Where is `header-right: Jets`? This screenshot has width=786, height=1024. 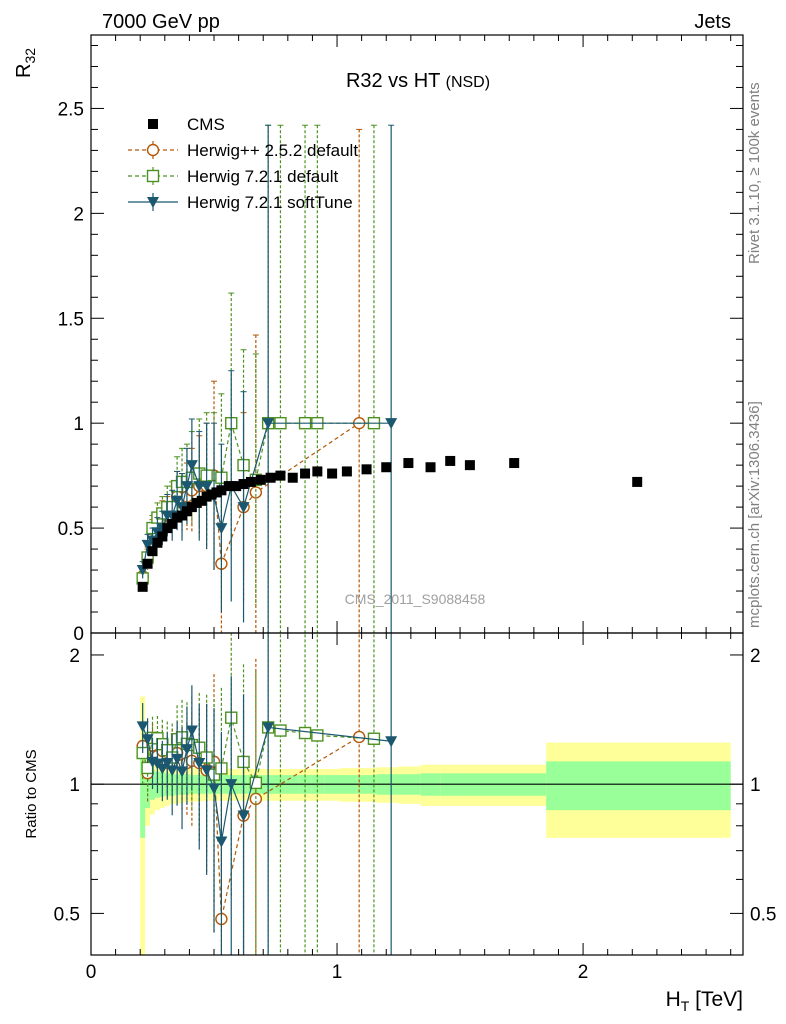 header-right: Jets is located at coordinates (712, 22).